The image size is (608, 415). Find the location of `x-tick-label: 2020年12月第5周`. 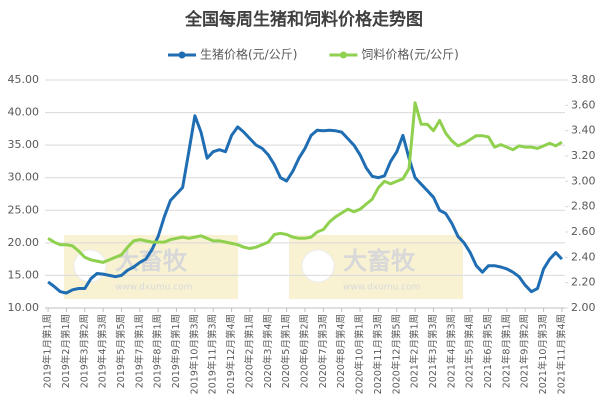

x-tick-label: 2020年12月第5周 is located at coordinates (396, 354).